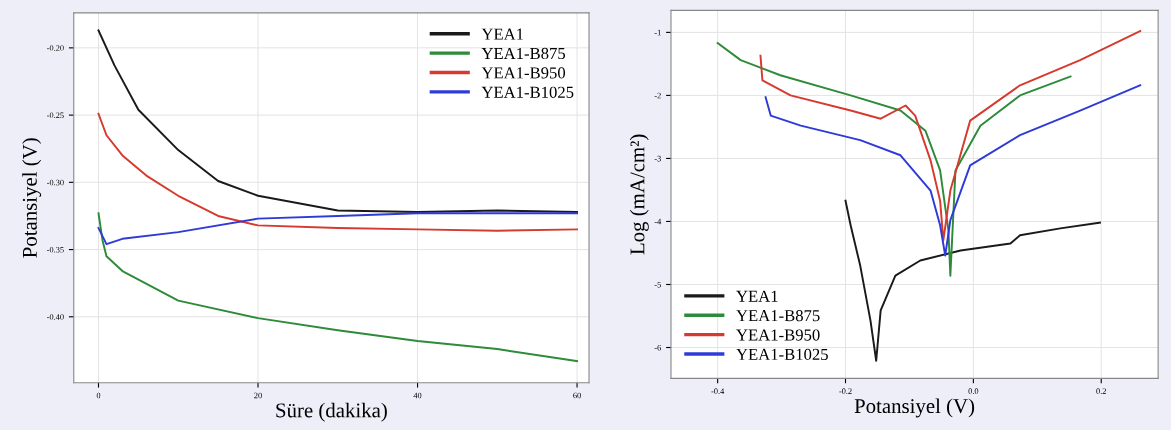 The image size is (1171, 430). What do you see at coordinates (845, 391) in the screenshot?
I see `x-tick-label: -0.2` at bounding box center [845, 391].